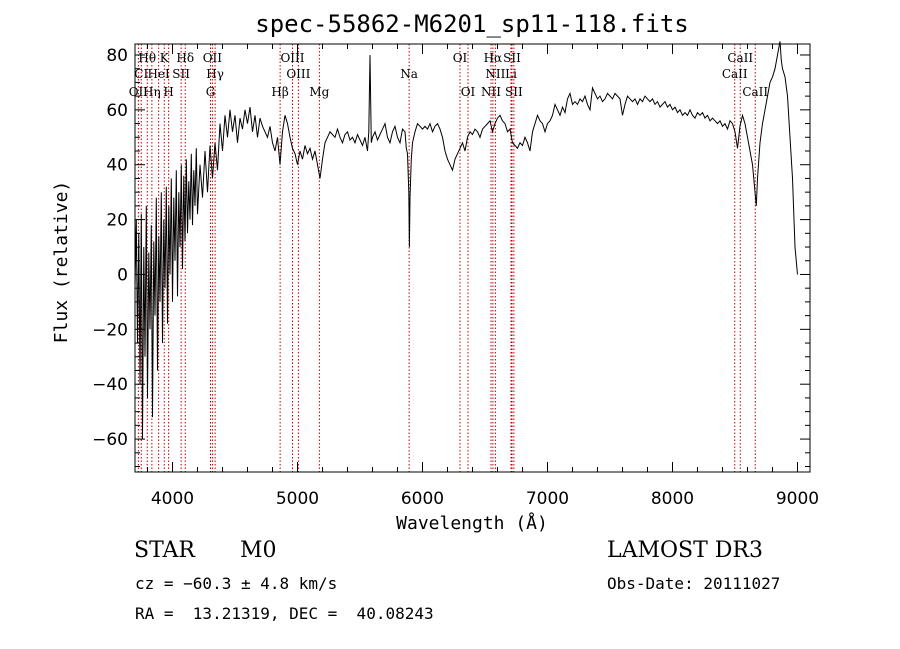  I want to click on y-tick-label: 80, so click(117, 56).